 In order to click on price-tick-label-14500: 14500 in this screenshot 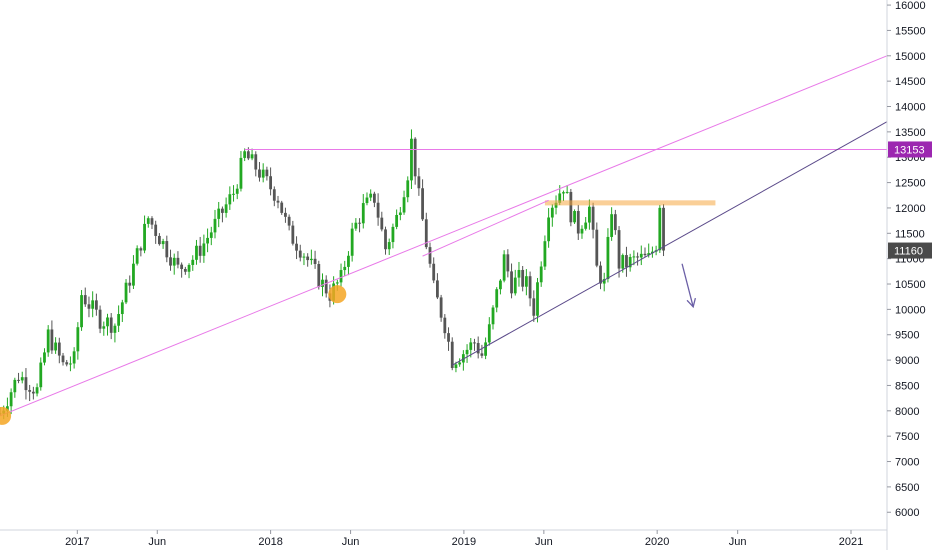, I will do `click(910, 82)`.